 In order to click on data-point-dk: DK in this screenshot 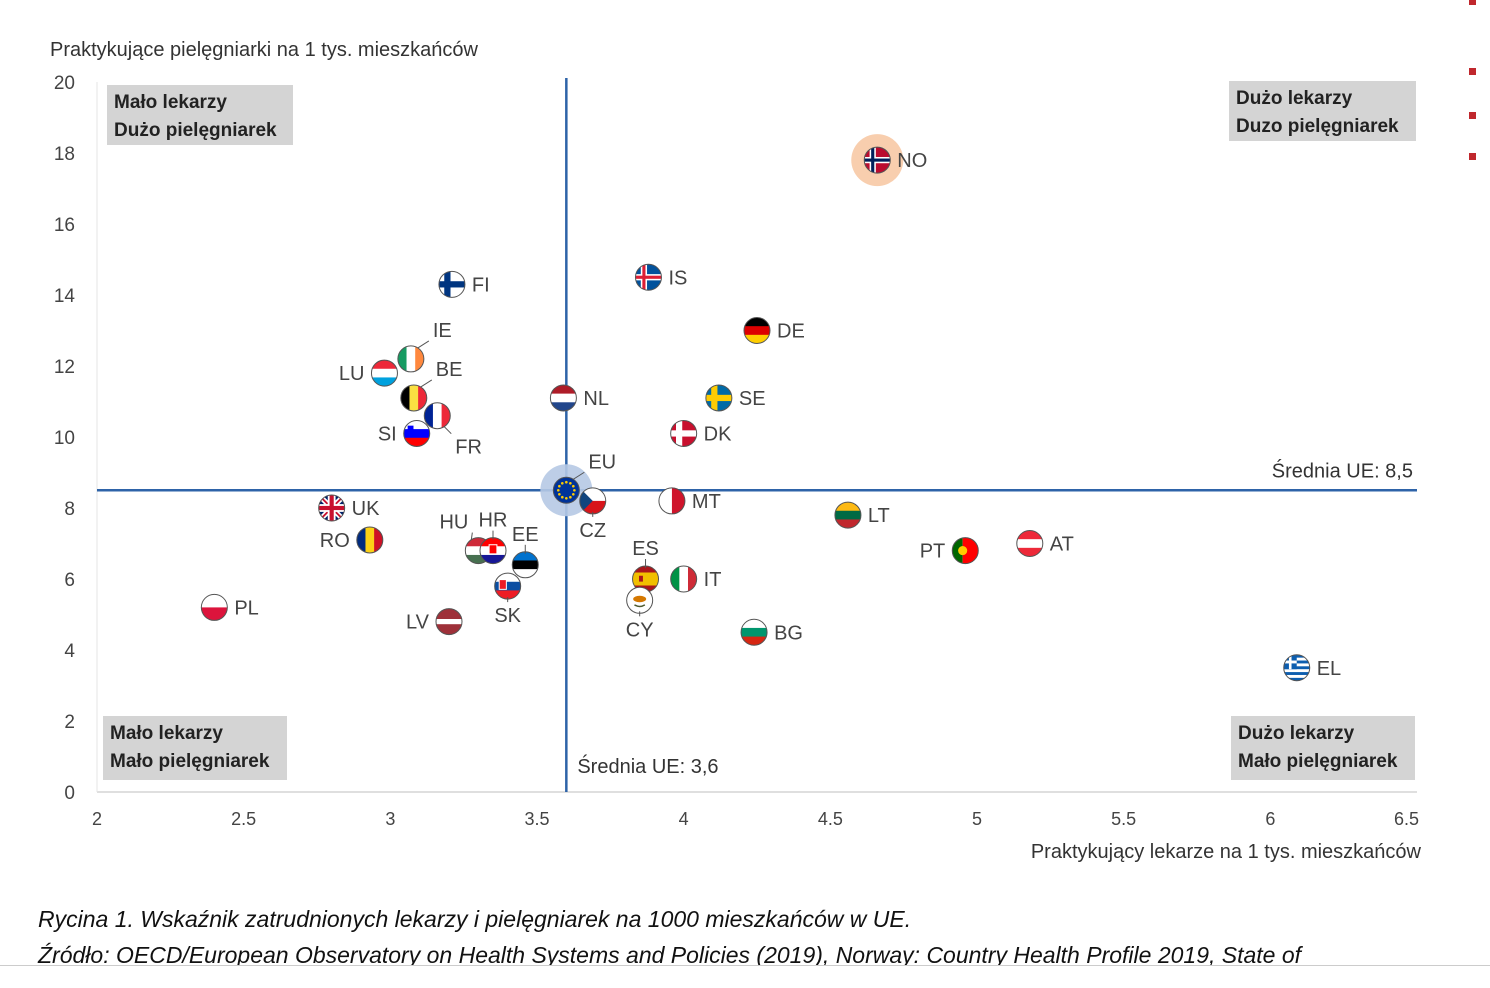, I will do `click(701, 433)`.